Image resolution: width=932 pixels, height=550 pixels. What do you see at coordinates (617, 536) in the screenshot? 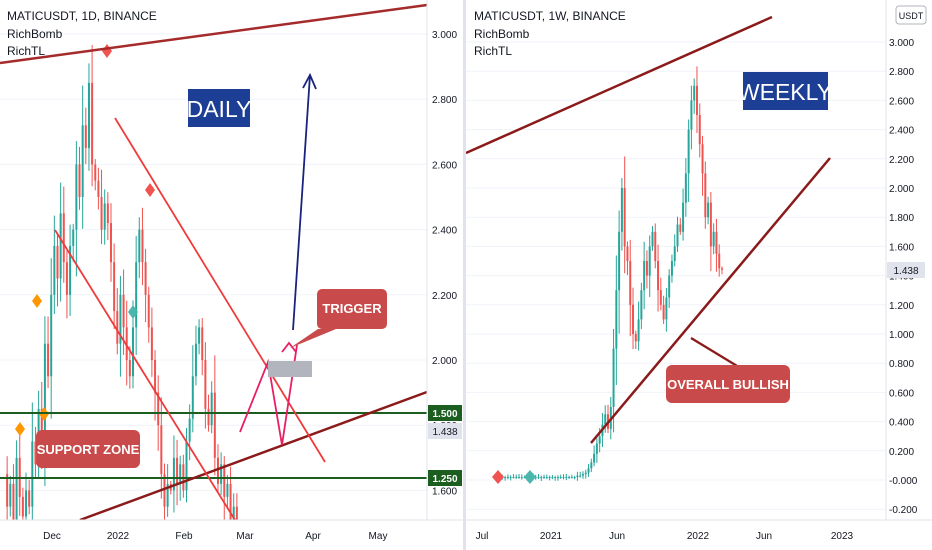
I see `right-x-tick-jun-2021: Jun` at bounding box center [617, 536].